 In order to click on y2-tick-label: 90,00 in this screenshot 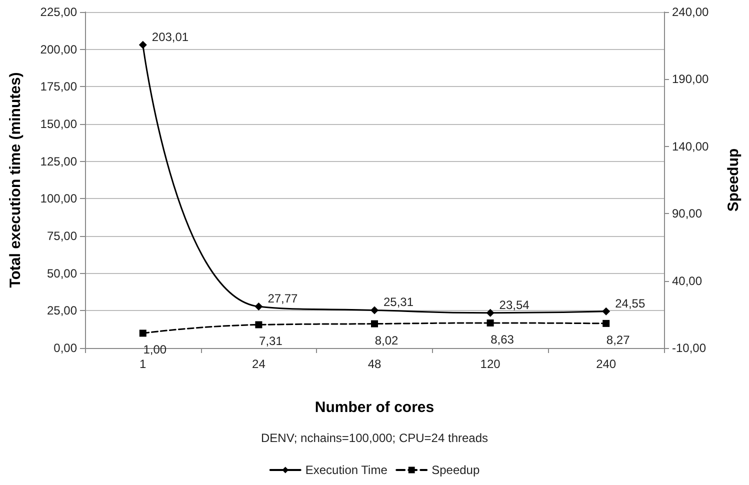, I will do `click(687, 213)`.